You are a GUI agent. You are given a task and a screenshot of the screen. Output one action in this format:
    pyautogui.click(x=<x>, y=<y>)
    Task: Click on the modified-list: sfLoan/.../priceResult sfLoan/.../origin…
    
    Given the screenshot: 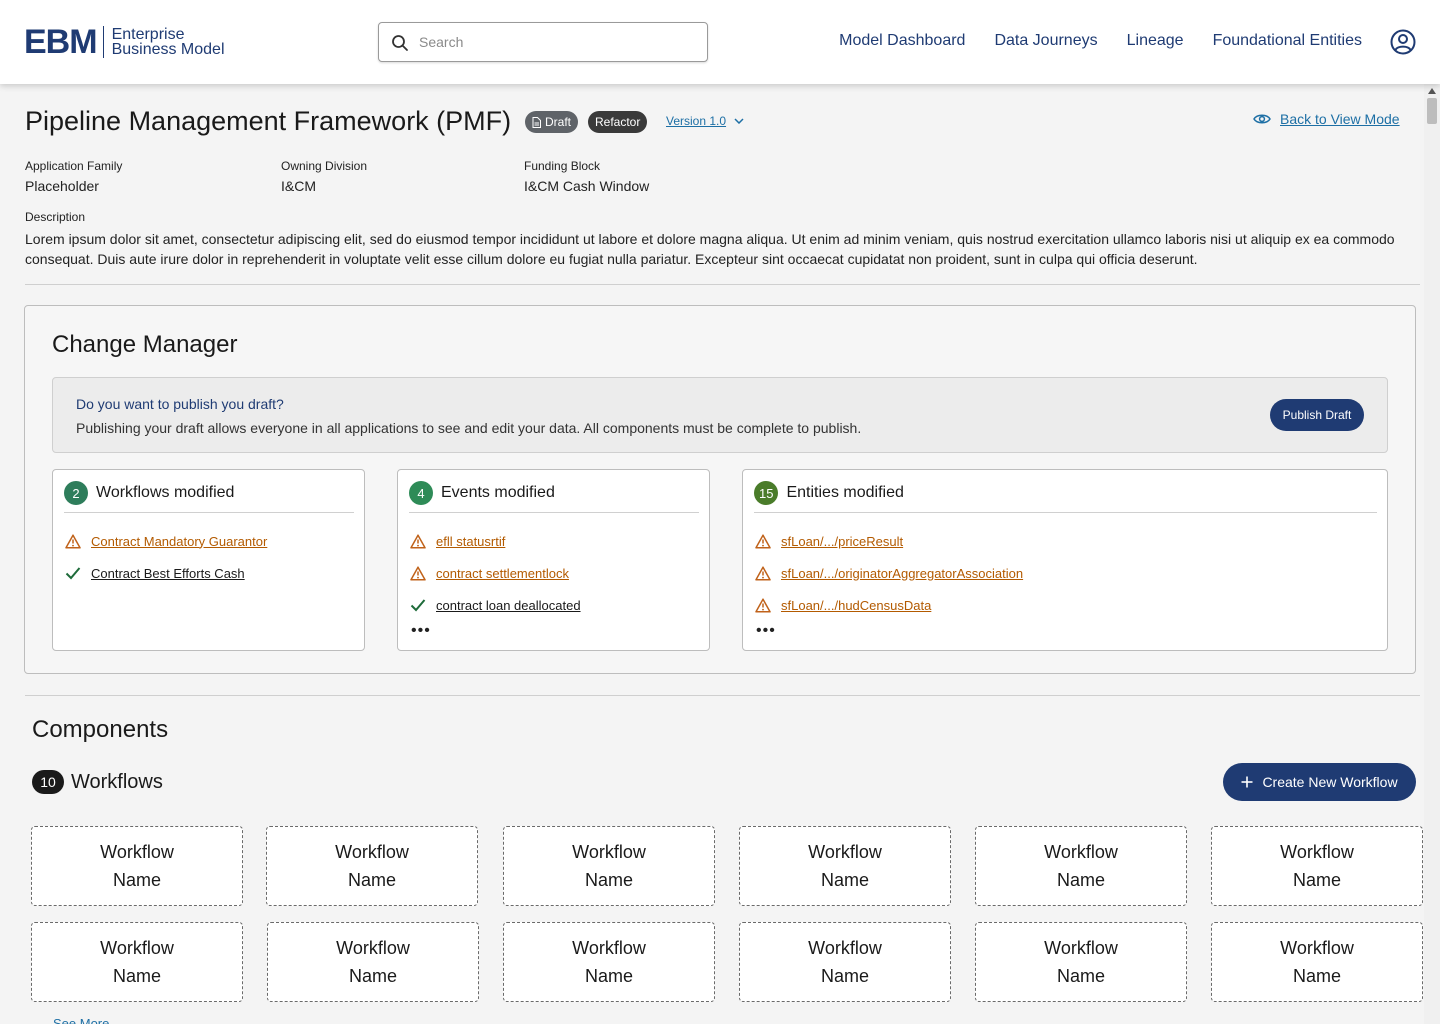 What is the action you would take?
    pyautogui.click(x=889, y=578)
    